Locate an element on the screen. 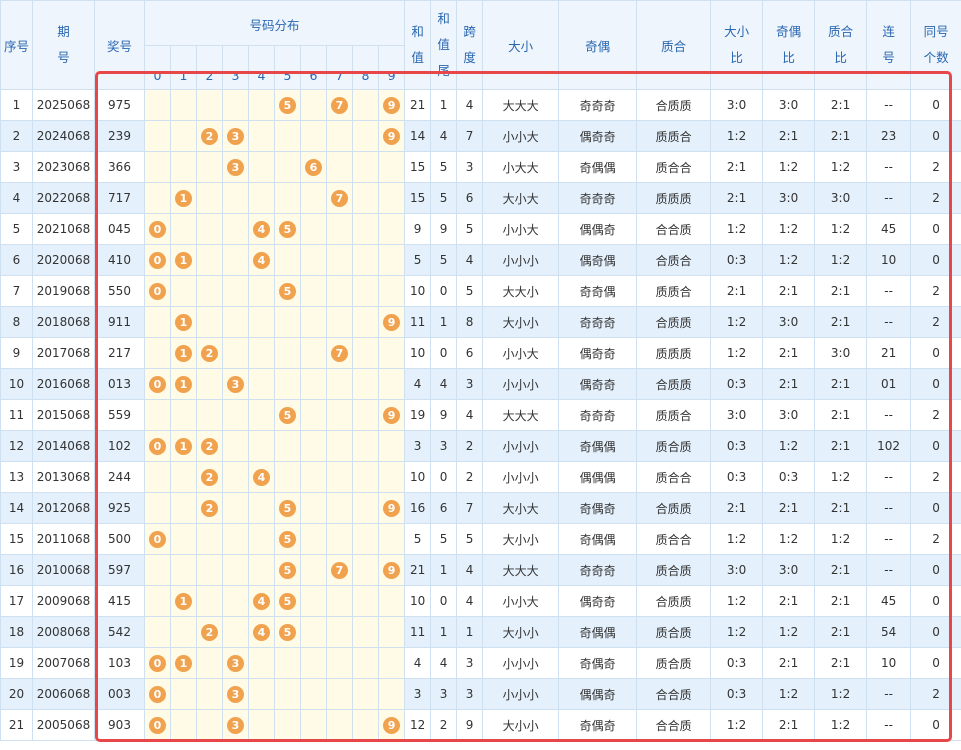  cell: 2022068 is located at coordinates (63, 198).